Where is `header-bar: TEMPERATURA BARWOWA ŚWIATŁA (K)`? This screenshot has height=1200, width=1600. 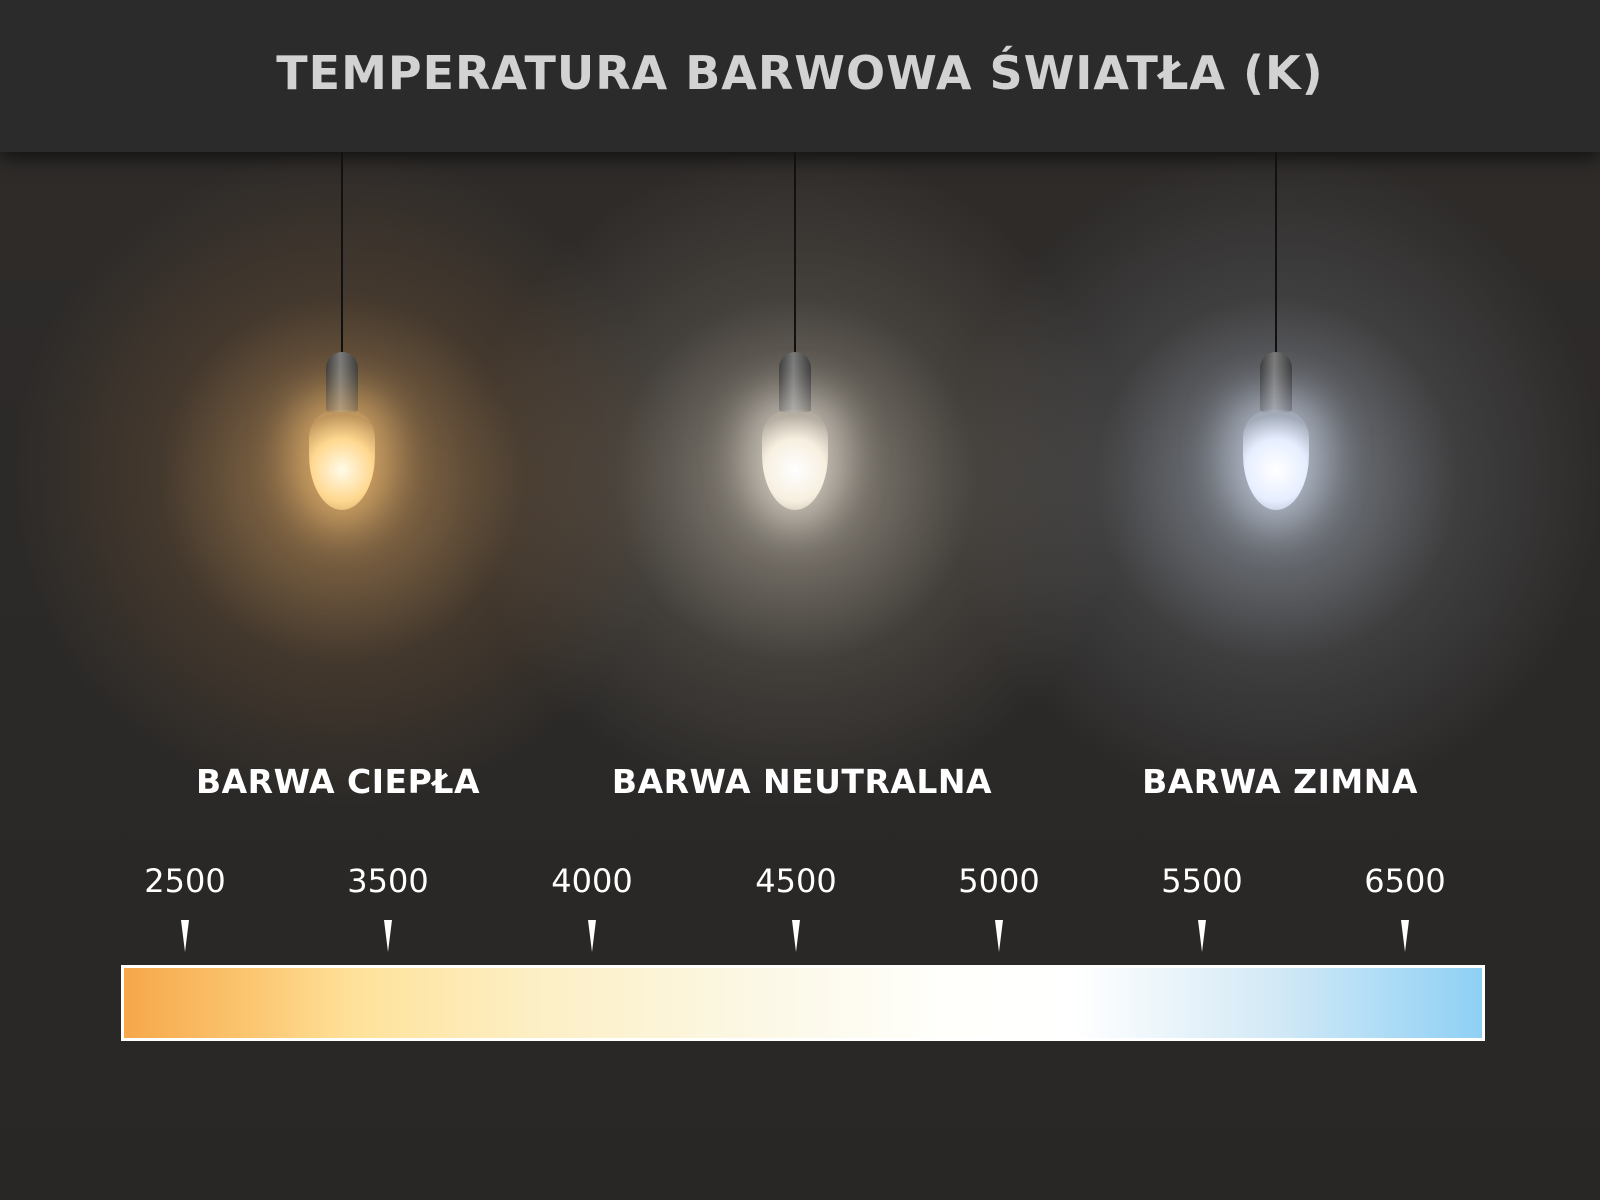
header-bar: TEMPERATURA BARWOWA ŚWIATŁA (K) is located at coordinates (800, 76).